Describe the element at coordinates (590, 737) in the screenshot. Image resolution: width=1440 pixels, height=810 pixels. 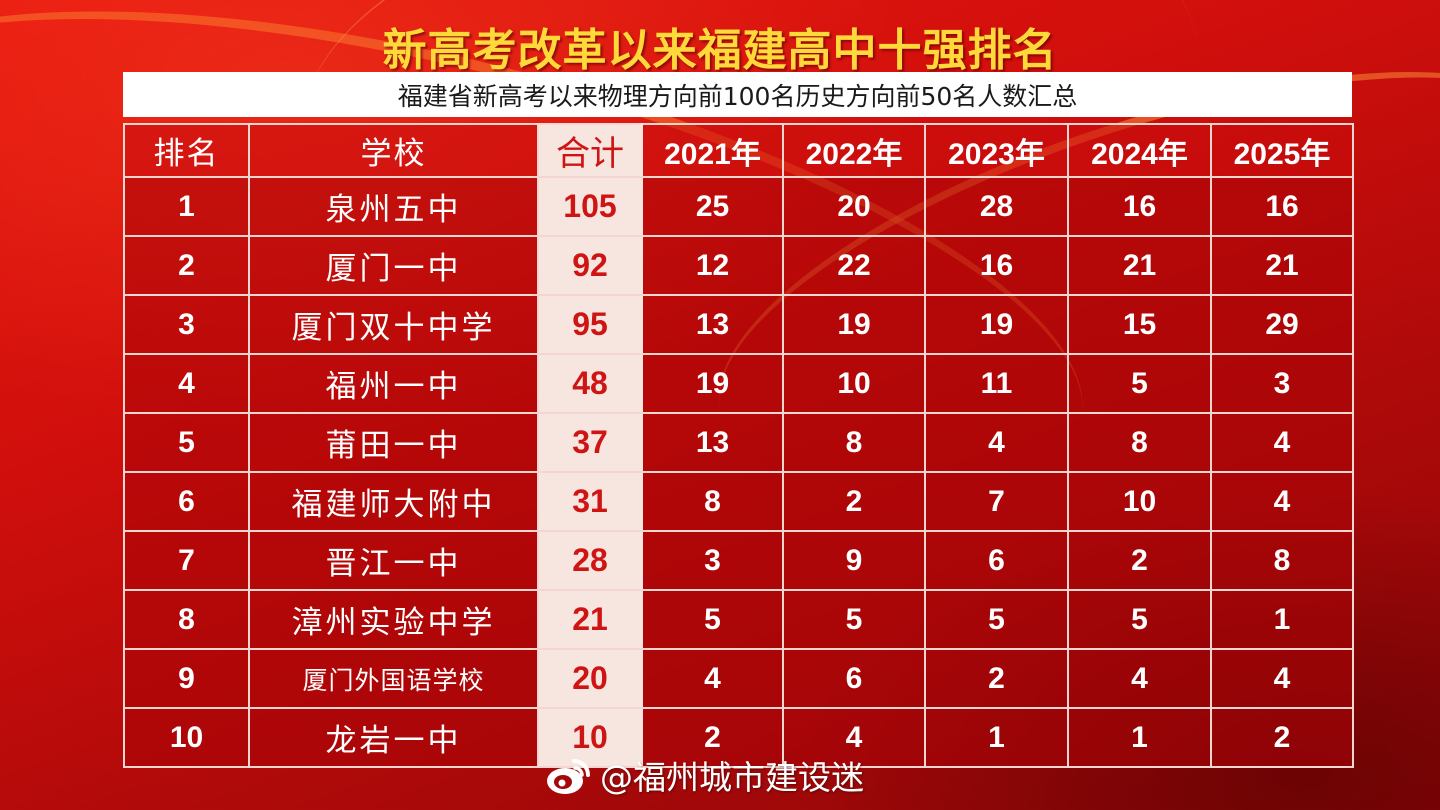
I see `total-cell: 10` at that location.